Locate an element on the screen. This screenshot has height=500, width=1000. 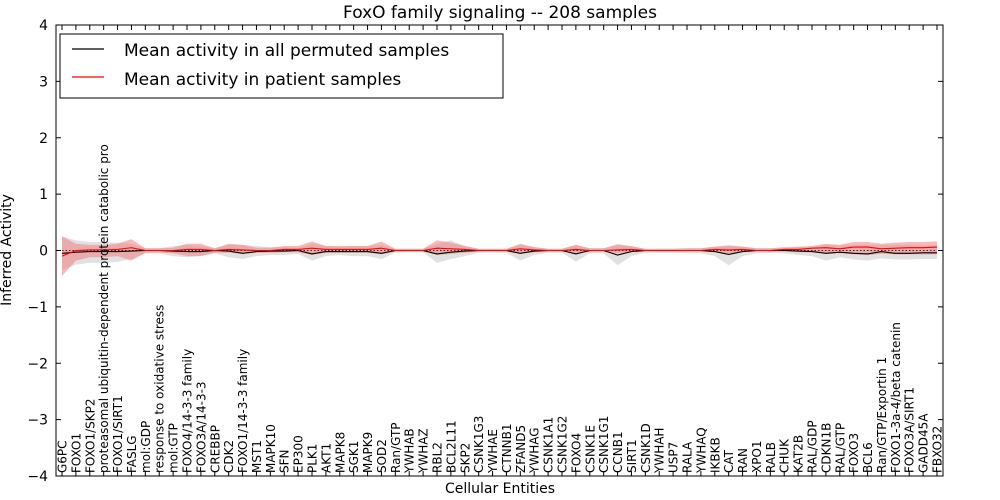
x-tick-label: SIRT1 is located at coordinates (632, 456).